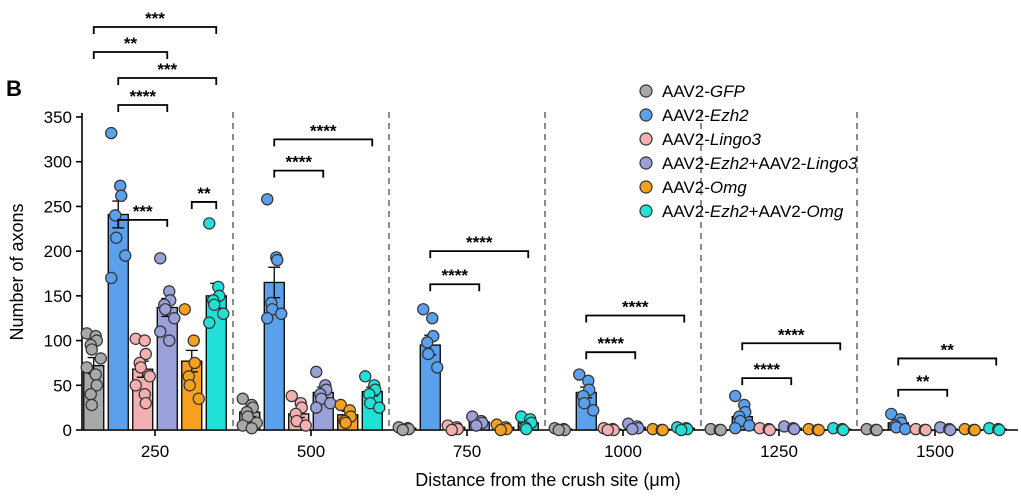 This screenshot has width=1021, height=497. I want to click on legend-label: AAV2-Ezh2, so click(705, 115).